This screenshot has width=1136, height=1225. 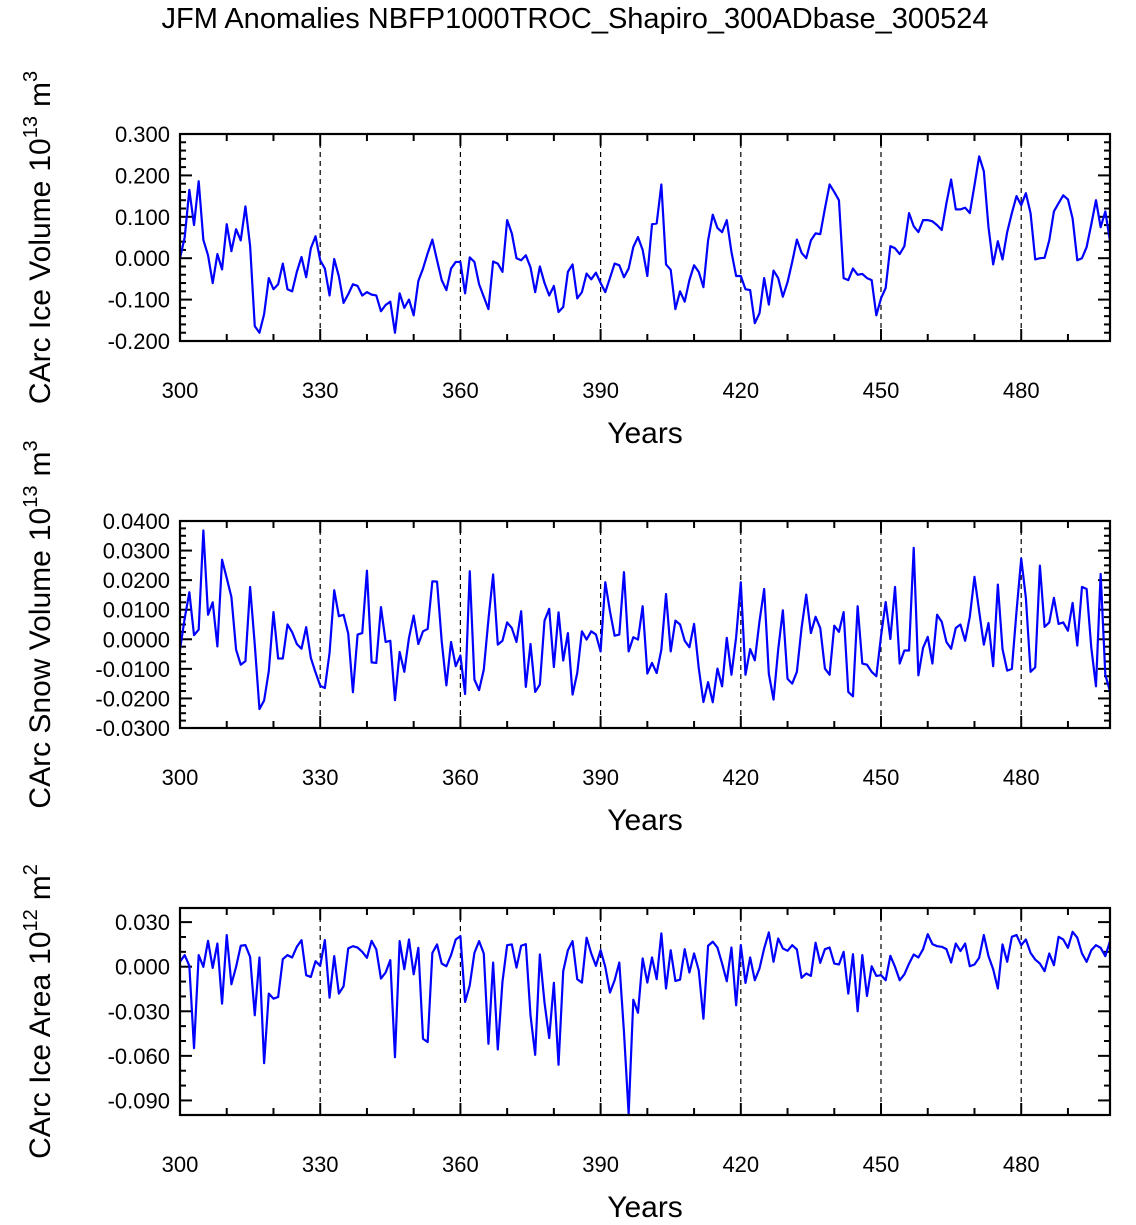 I want to click on y-tick-label: 0.200, so click(x=142, y=175).